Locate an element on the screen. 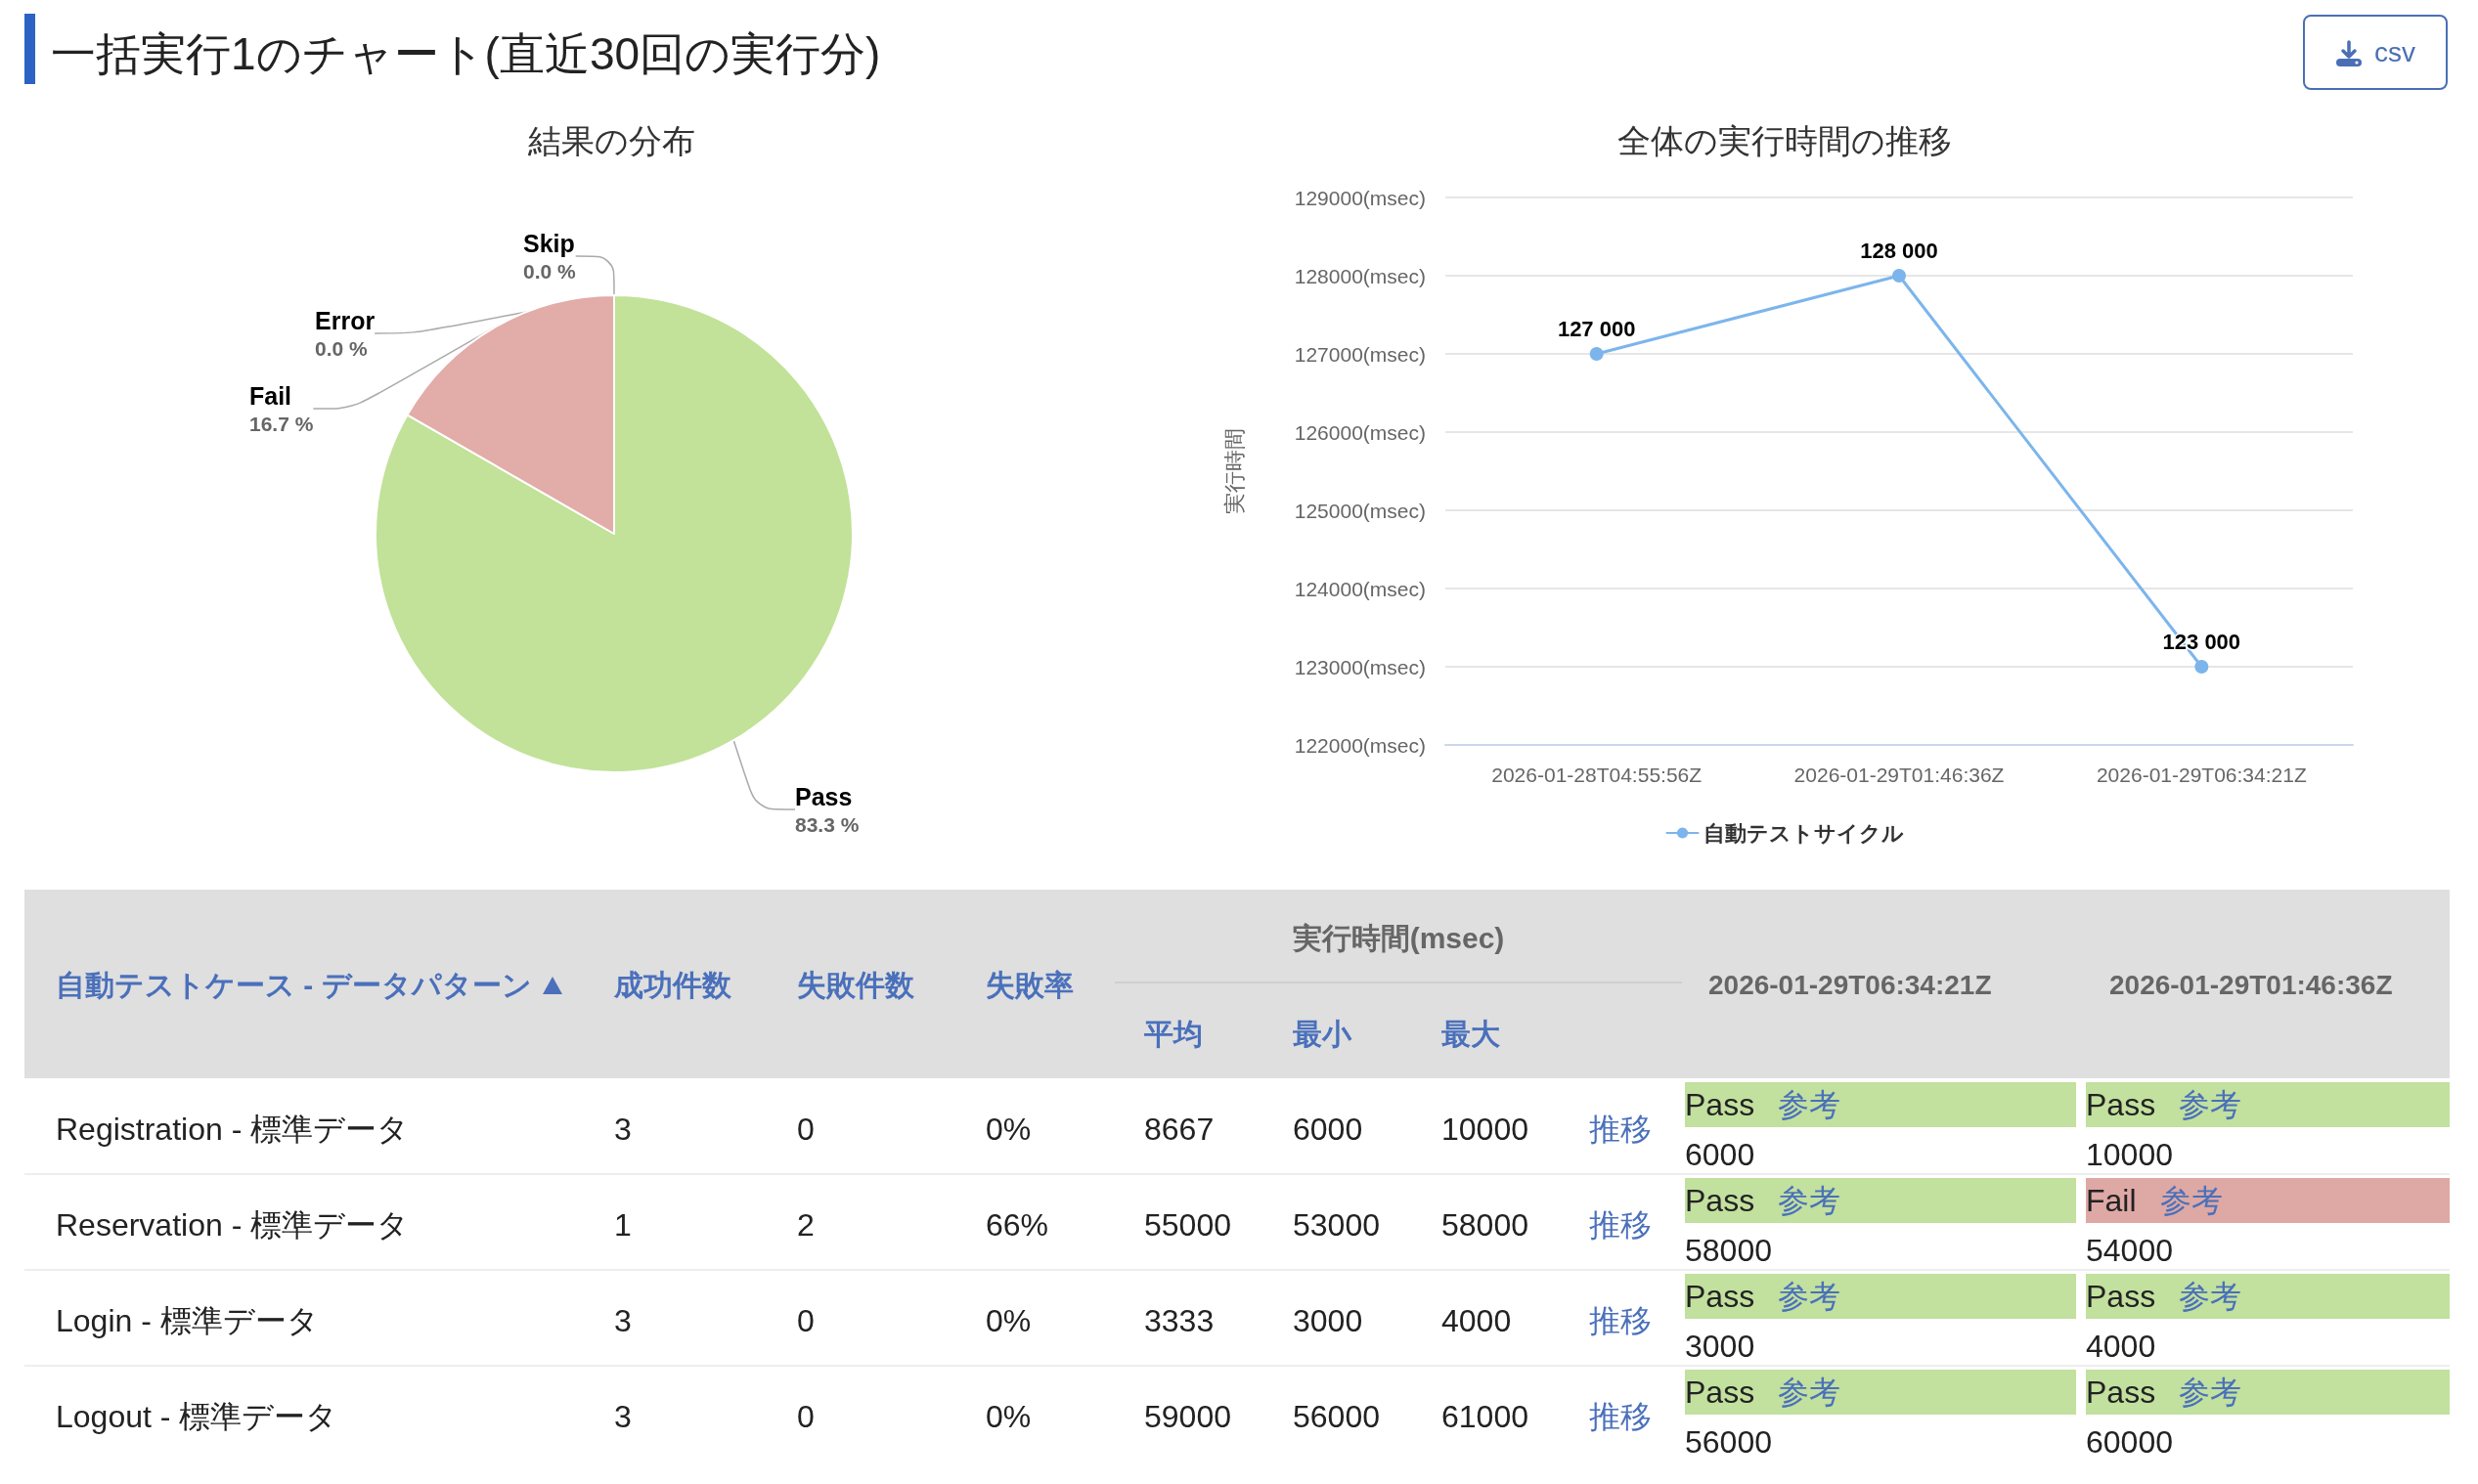  category-label: Error is located at coordinates (345, 320).